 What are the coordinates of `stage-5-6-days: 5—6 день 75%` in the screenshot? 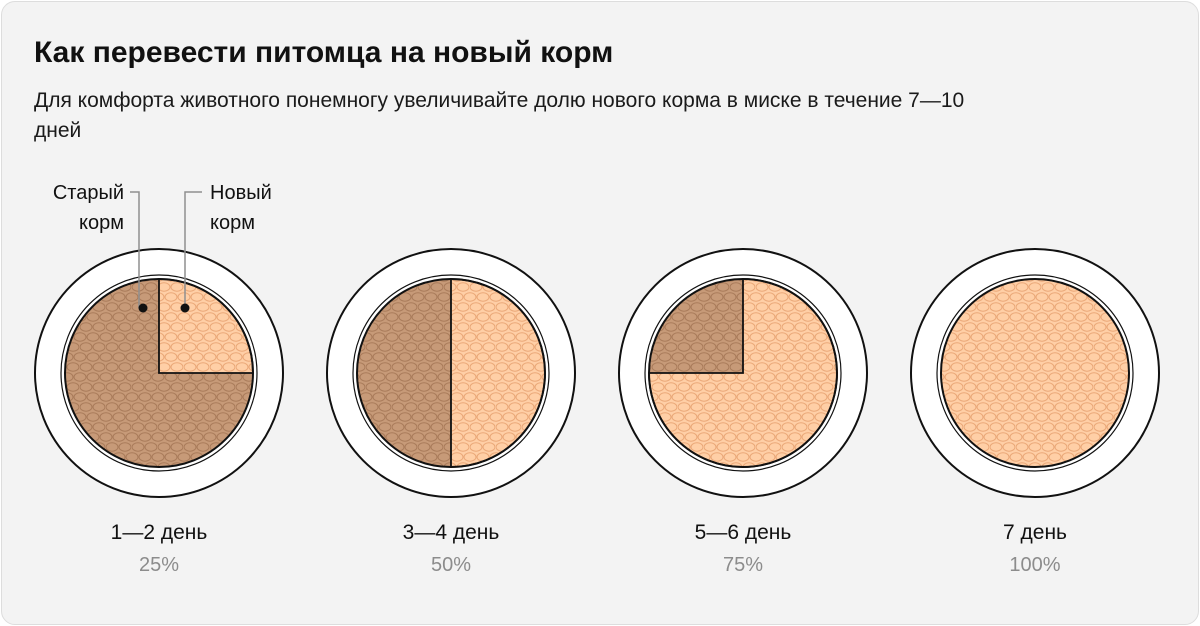 It's located at (743, 549).